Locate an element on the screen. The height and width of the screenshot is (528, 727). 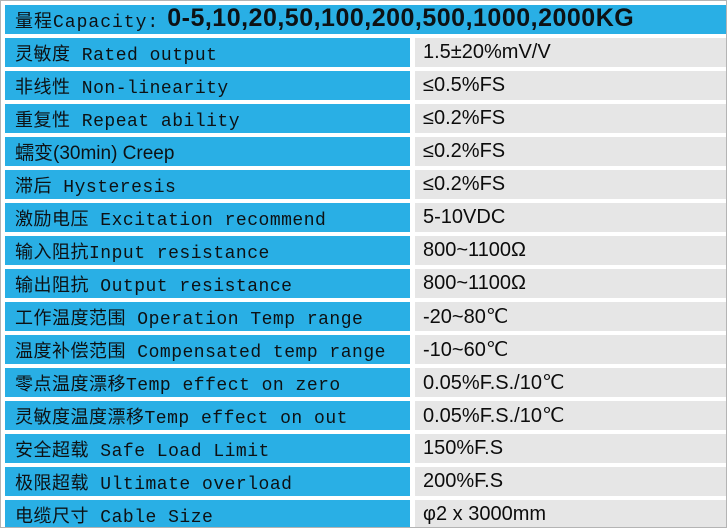
table-row: 非线性 Non-linearity ≤0.5%FS is located at coordinates (363, 85).